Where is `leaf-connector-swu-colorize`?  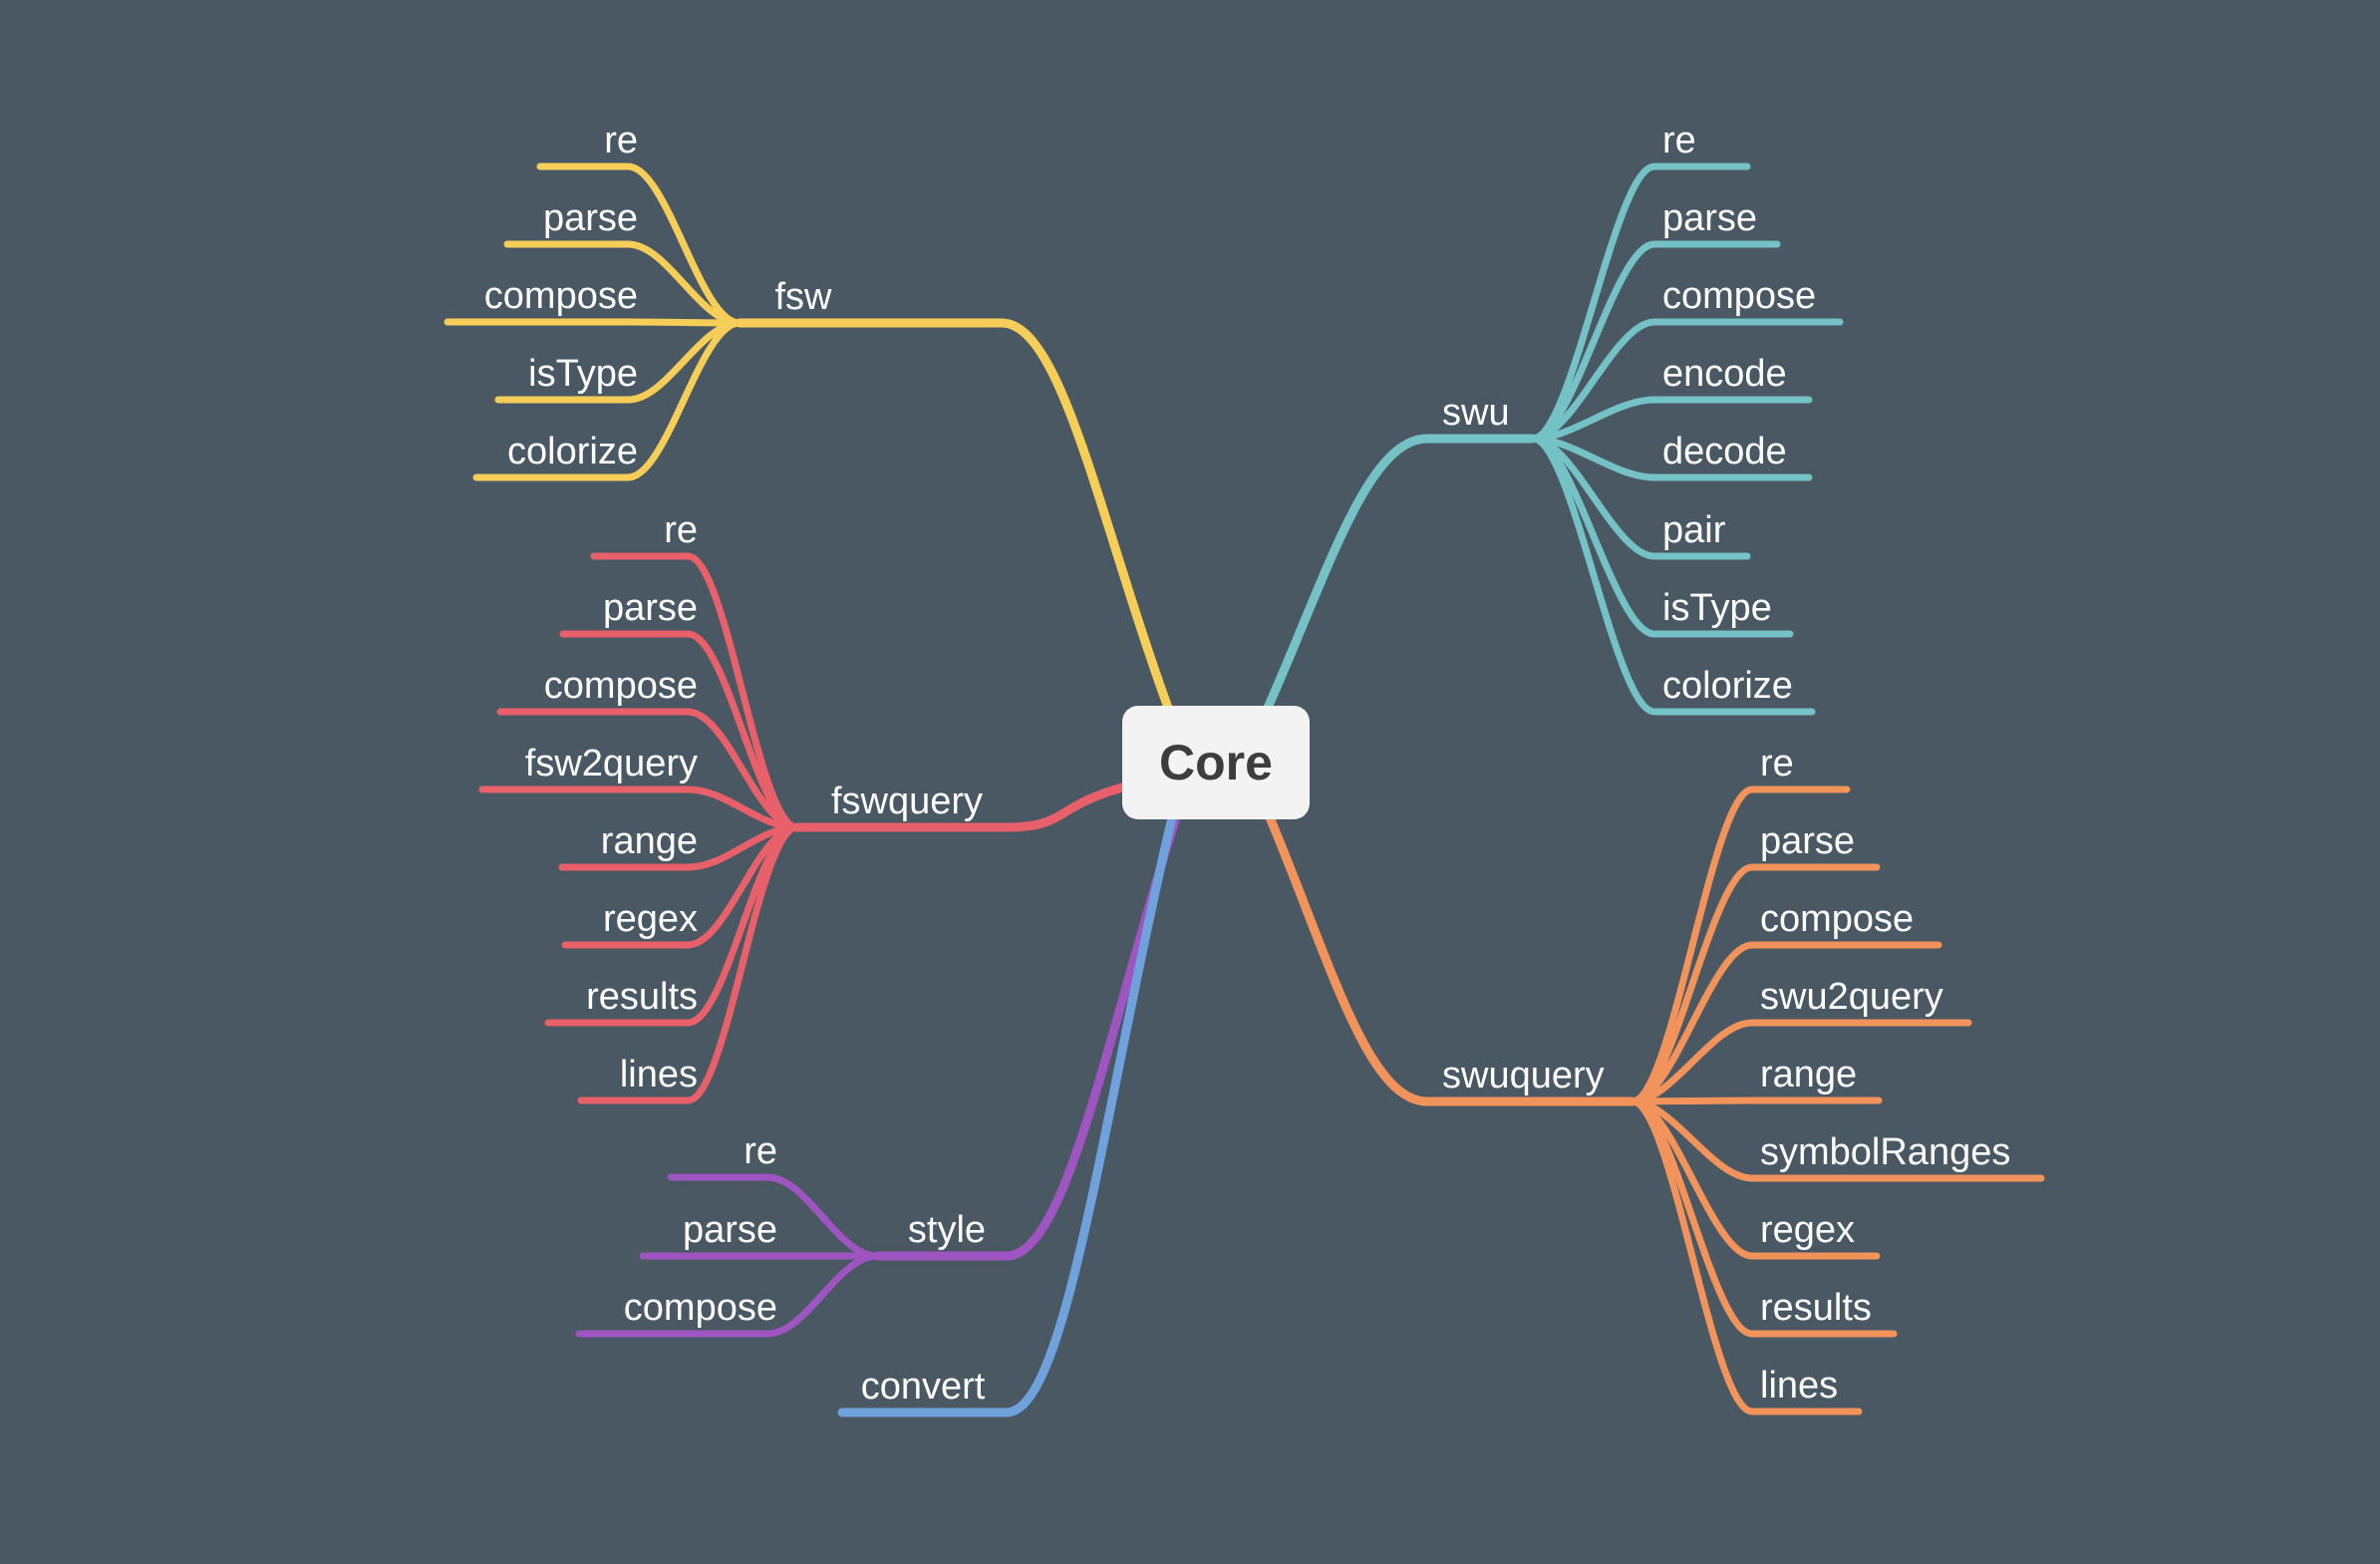 leaf-connector-swu-colorize is located at coordinates (1672, 575).